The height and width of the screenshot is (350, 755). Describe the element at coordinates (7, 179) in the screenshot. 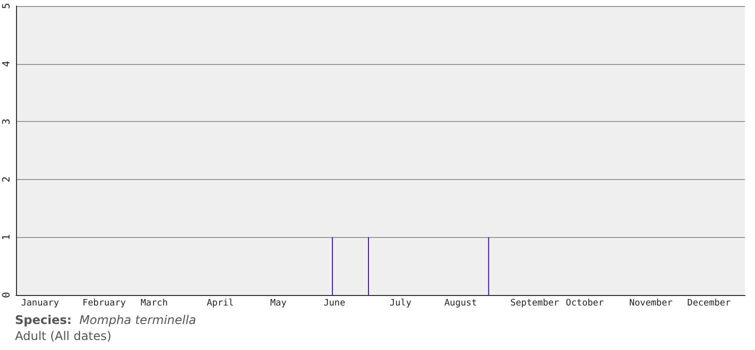

I see `y-tick-label: 2` at that location.